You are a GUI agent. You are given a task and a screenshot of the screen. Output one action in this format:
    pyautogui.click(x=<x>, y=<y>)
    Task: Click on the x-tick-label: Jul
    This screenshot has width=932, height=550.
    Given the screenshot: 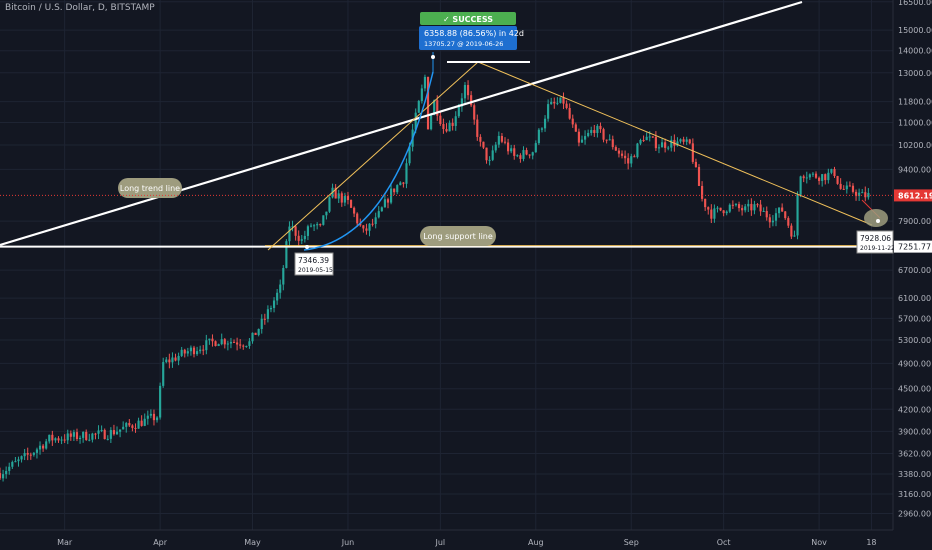 What is the action you would take?
    pyautogui.click(x=440, y=542)
    